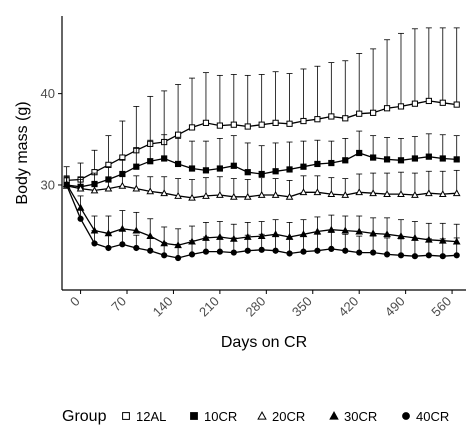 The height and width of the screenshot is (443, 474). I want to click on legend-item-20cr: 20CR, so click(281, 416).